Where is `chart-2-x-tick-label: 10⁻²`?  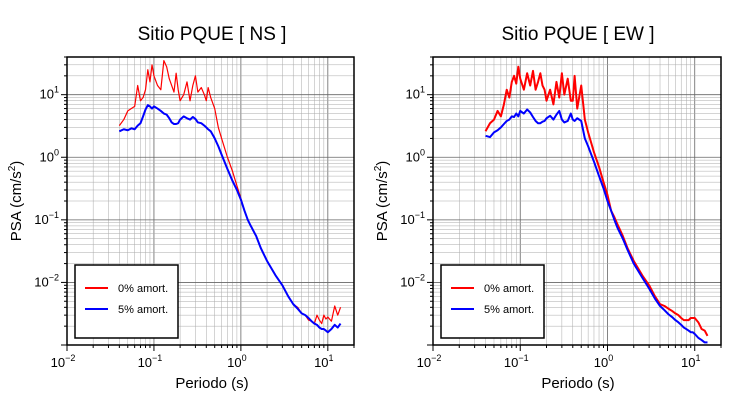 chart-2-x-tick-label: 10⁻² is located at coordinates (429, 361).